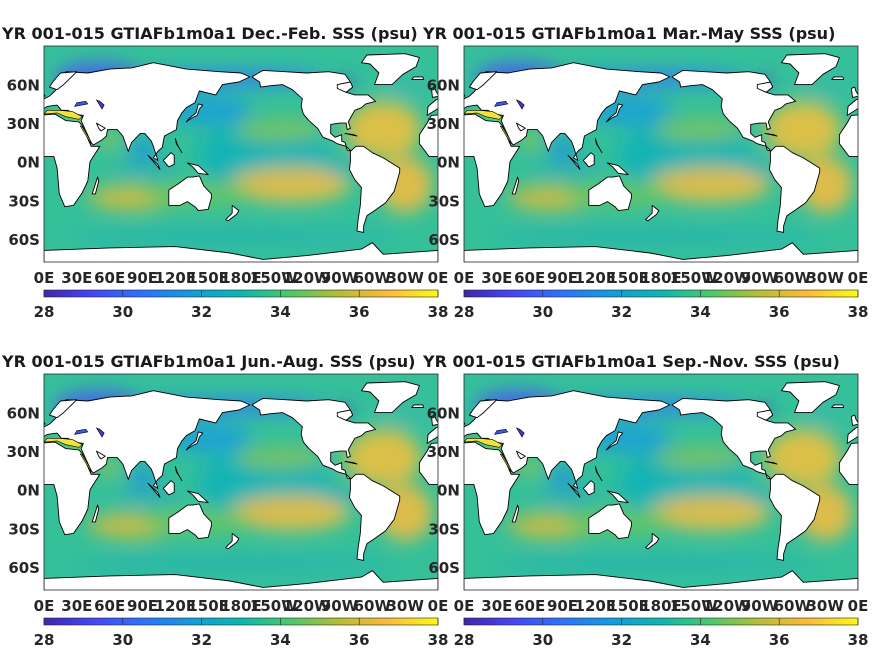 The width and height of the screenshot is (875, 656). What do you see at coordinates (201, 312) in the screenshot?
I see `colorbar-tick-label: 32` at bounding box center [201, 312].